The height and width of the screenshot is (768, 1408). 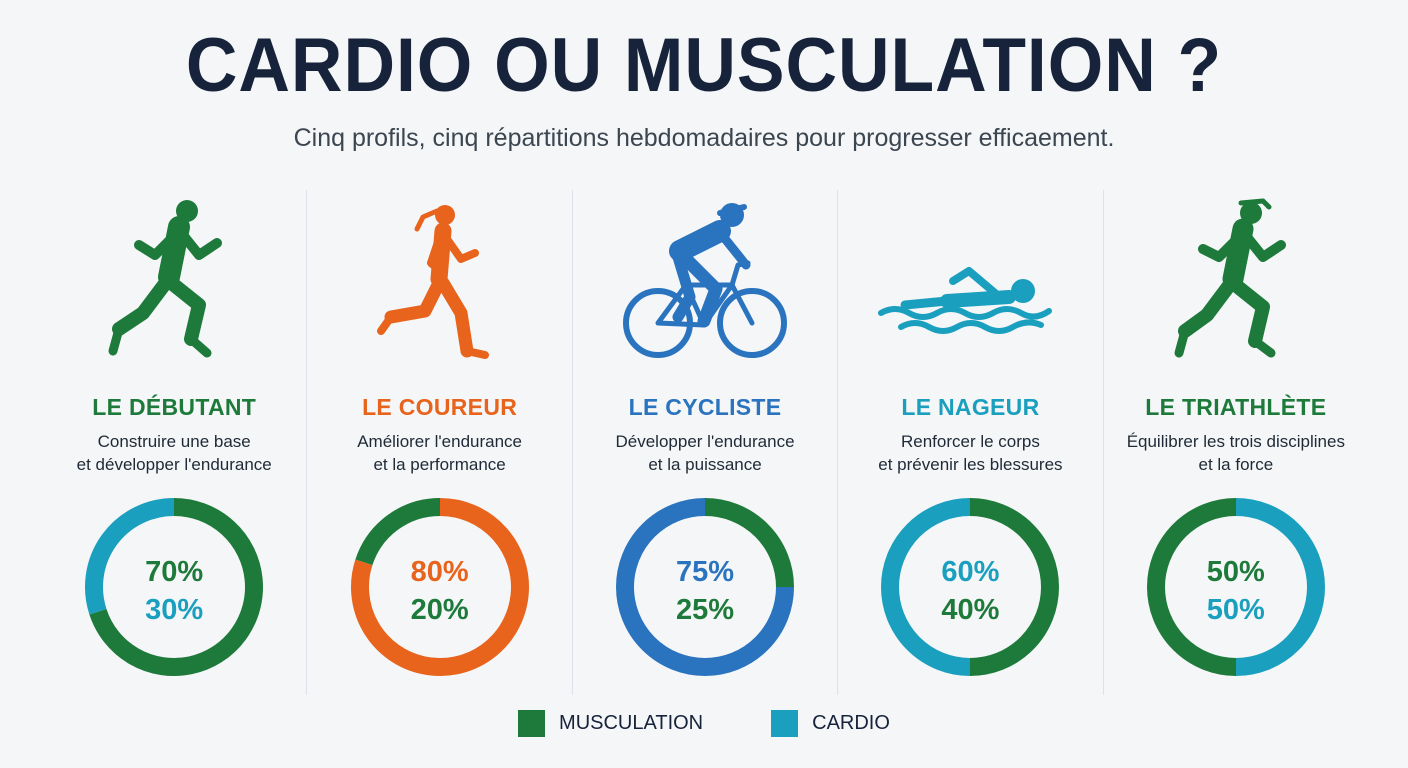 I want to click on legend-label: CARDIO, so click(x=851, y=723).